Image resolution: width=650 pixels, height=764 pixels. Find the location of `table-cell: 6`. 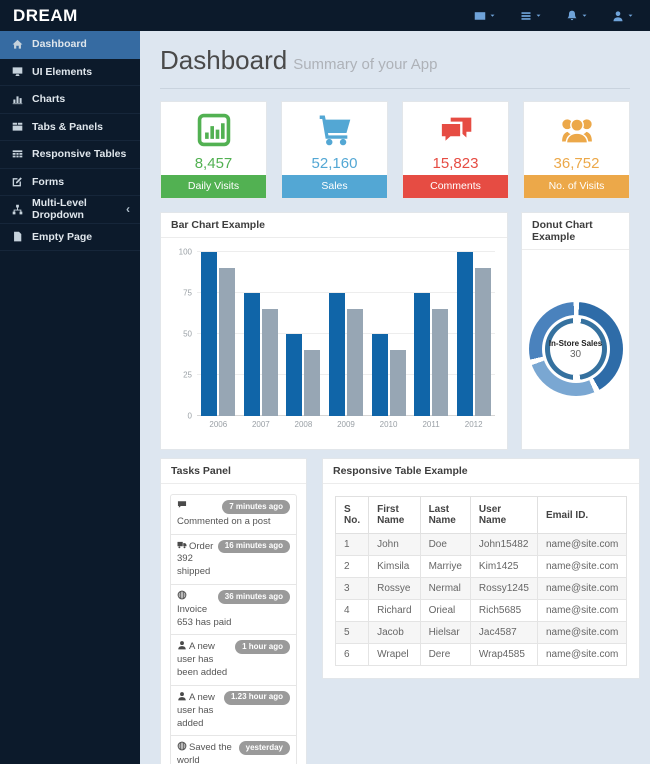

table-cell: 6 is located at coordinates (352, 654).